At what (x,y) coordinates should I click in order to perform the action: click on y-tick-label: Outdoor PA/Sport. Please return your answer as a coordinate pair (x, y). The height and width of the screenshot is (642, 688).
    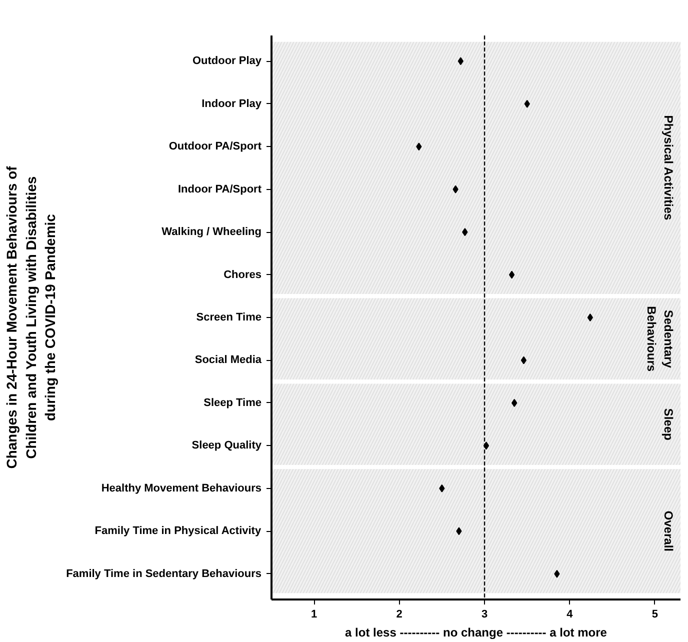
    Looking at the image, I should click on (215, 146).